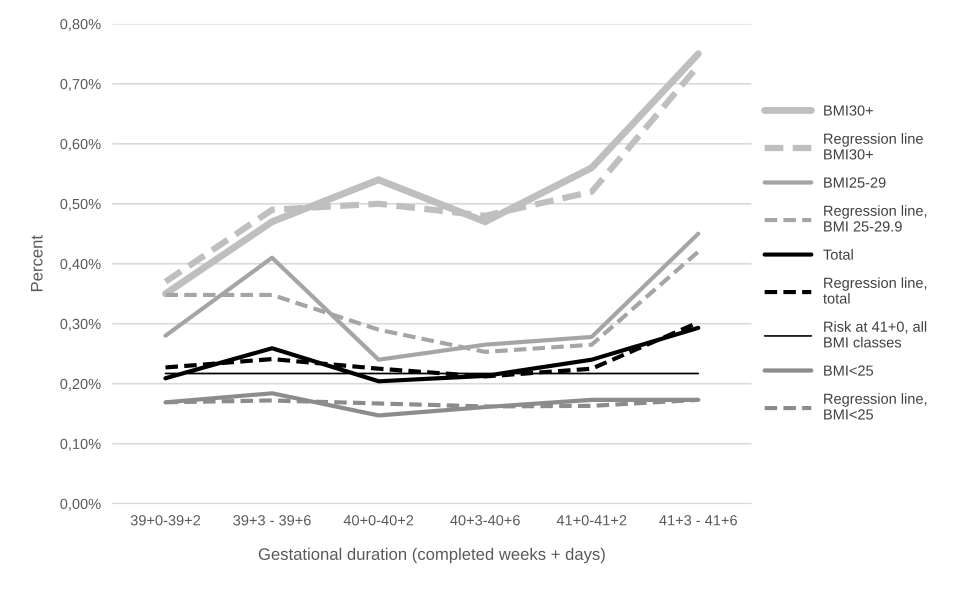  Describe the element at coordinates (80, 84) in the screenshot. I see `y-tick-label: 0,70%` at that location.